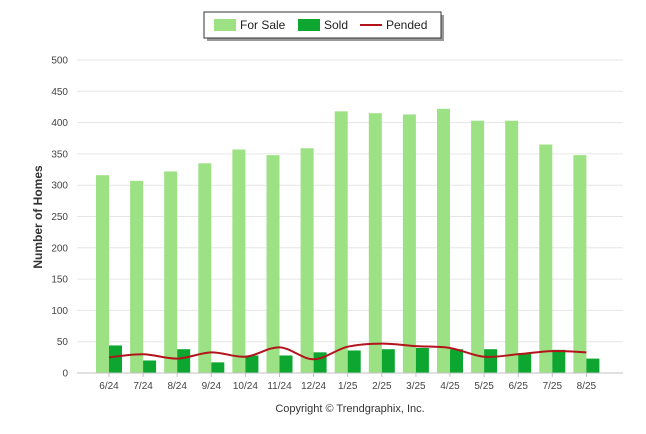 The width and height of the screenshot is (646, 434). I want to click on y-tick-label: 400, so click(59, 123).